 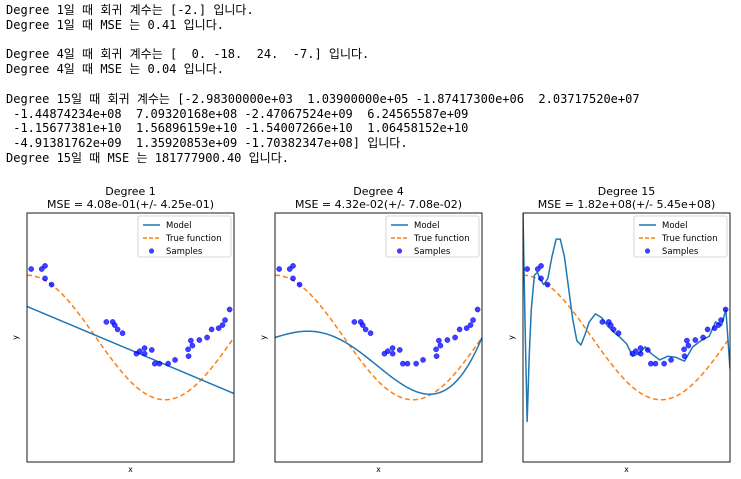 I want to click on chart-subtitle: MSE = 4.32e-02(+/- 7.08e-02), so click(x=378, y=204).